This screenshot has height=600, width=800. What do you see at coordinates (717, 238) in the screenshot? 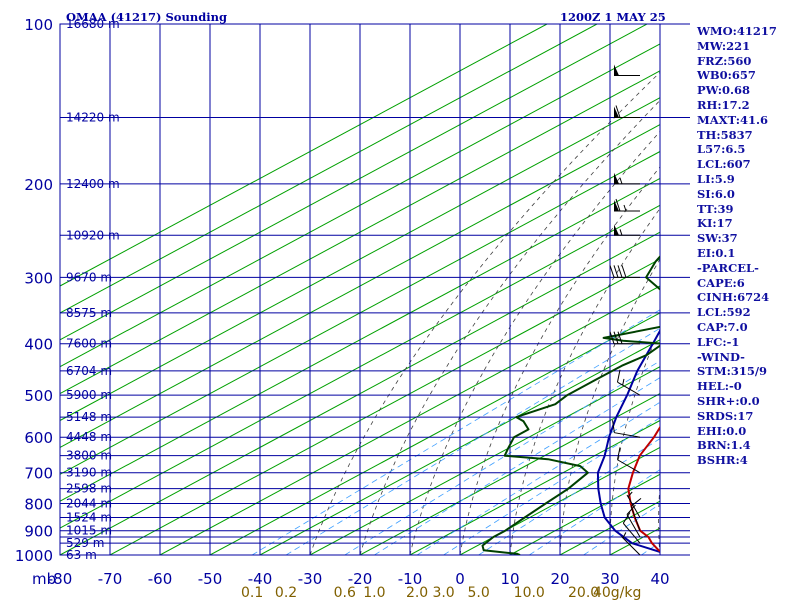
I see `index-item: SW:37` at bounding box center [717, 238].